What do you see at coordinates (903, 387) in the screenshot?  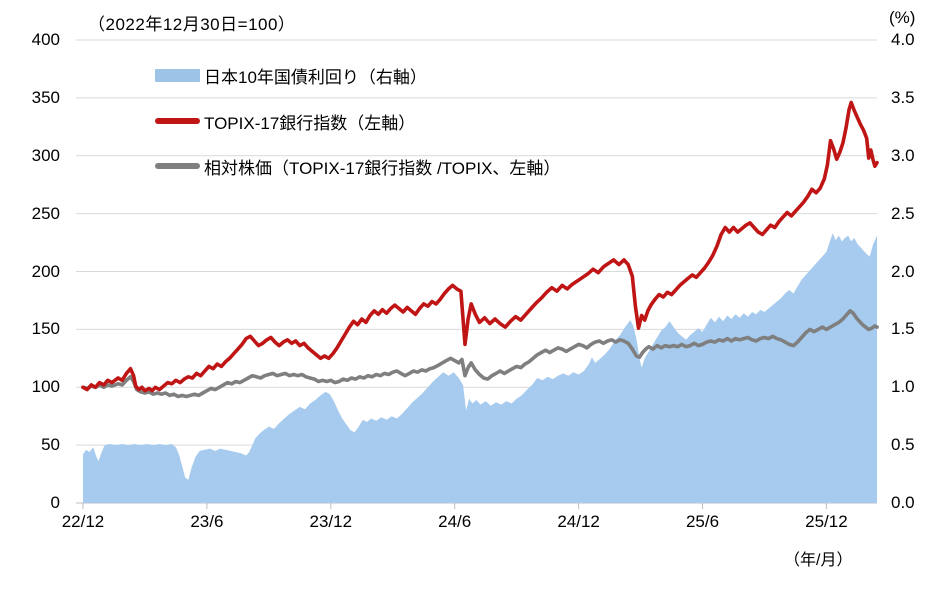 I see `right-axis-tick-label: 1.0` at bounding box center [903, 387].